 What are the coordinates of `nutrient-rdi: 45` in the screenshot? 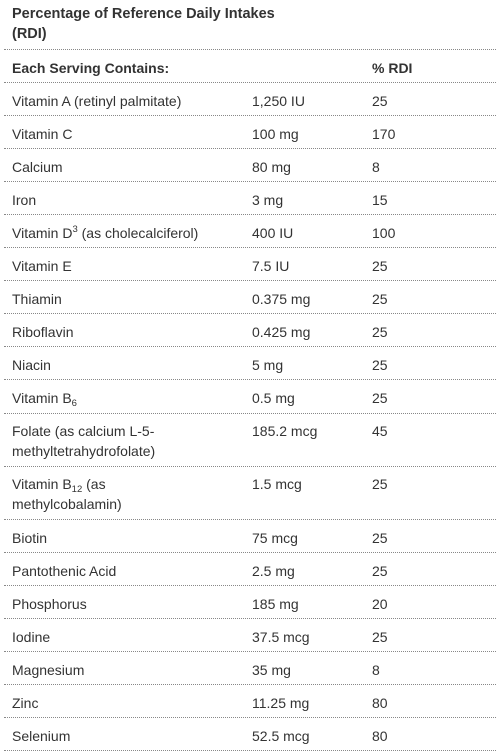 It's located at (380, 431).